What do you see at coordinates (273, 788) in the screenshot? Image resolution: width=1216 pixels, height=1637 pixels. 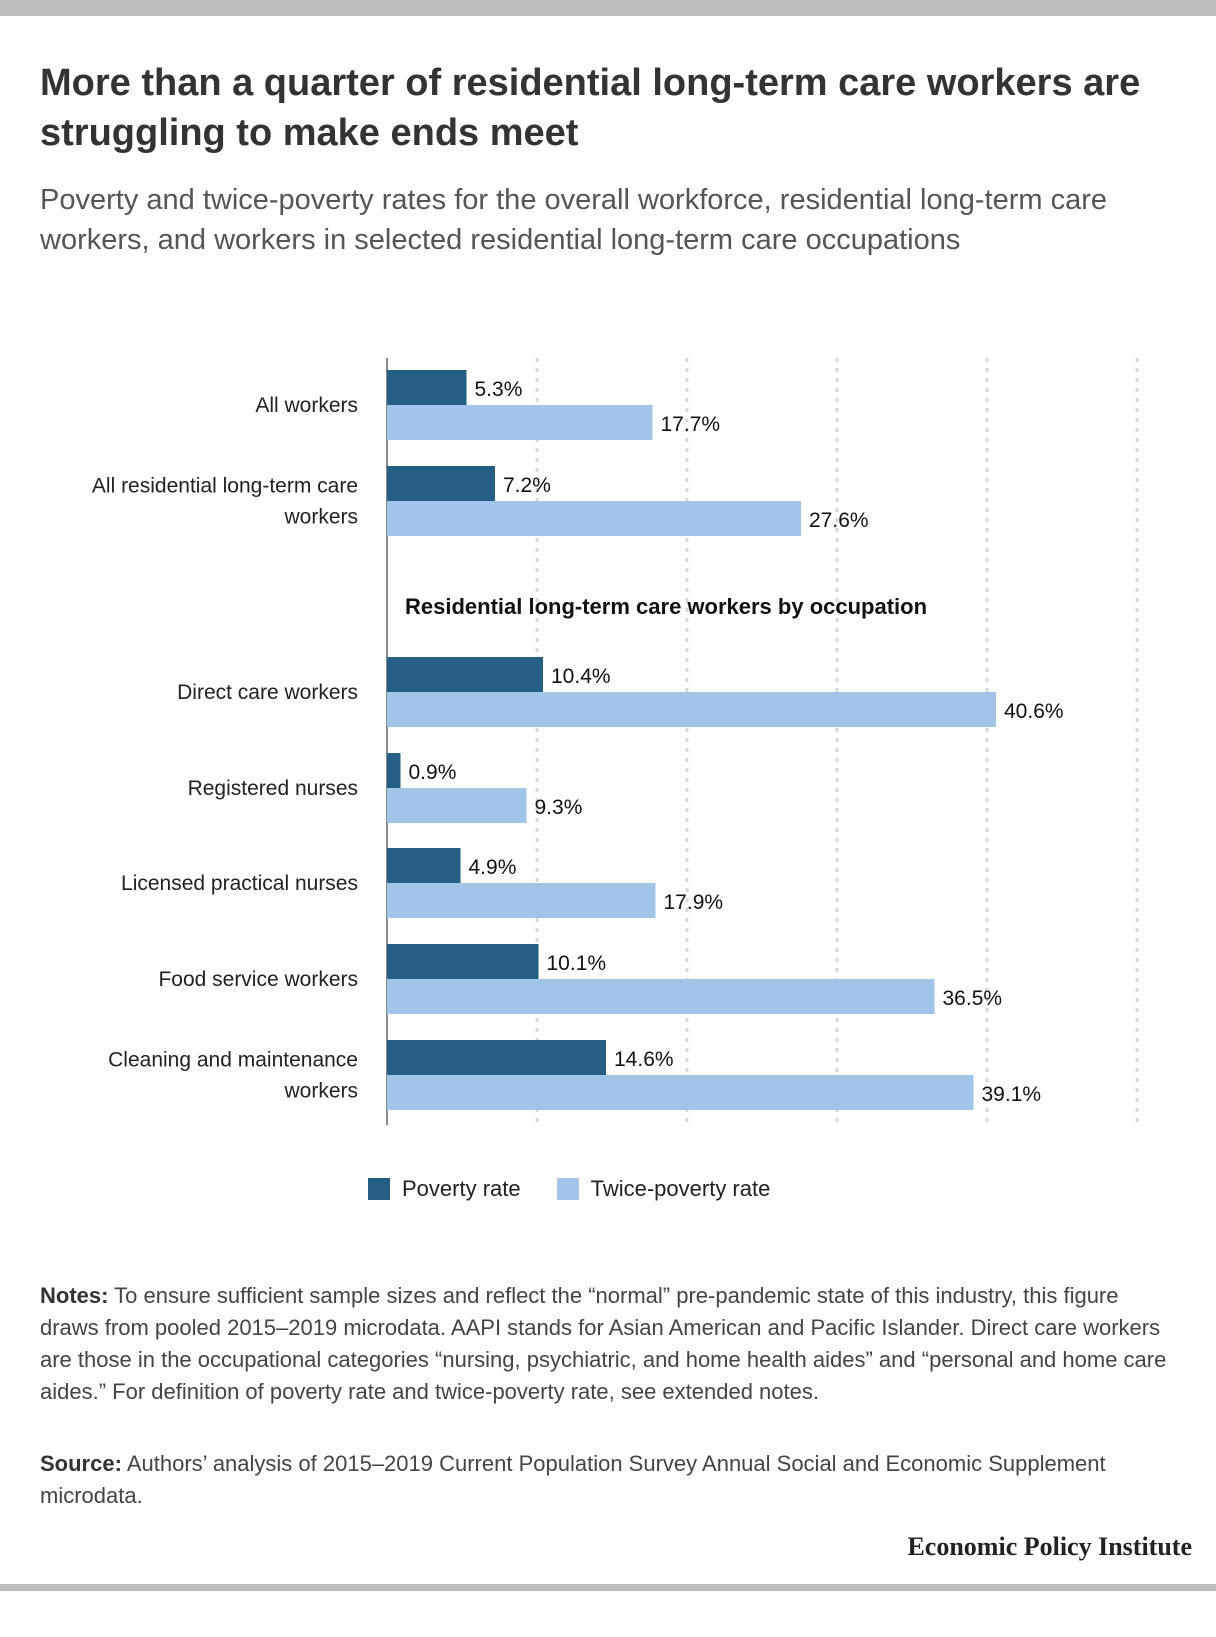 I see `category-label: Registered nurses` at bounding box center [273, 788].